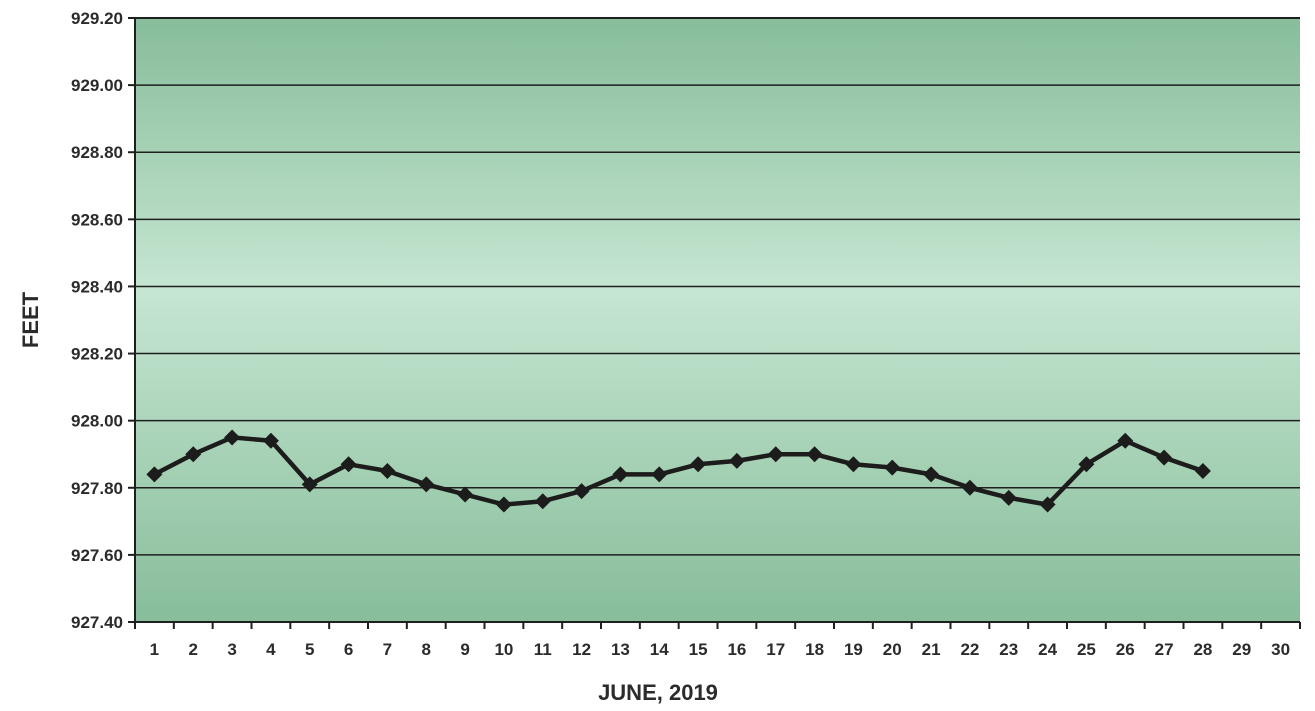 The width and height of the screenshot is (1315, 711). What do you see at coordinates (853, 649) in the screenshot?
I see `x-tick-label: 19` at bounding box center [853, 649].